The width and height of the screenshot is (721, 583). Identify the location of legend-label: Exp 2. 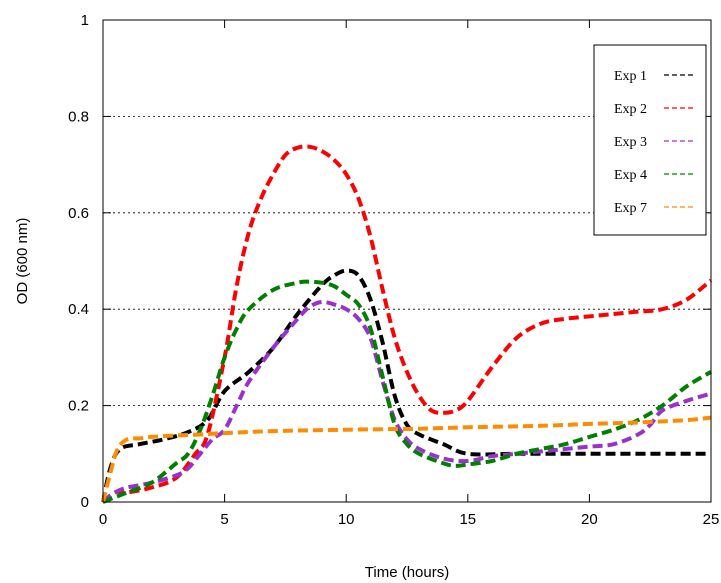
(630, 109).